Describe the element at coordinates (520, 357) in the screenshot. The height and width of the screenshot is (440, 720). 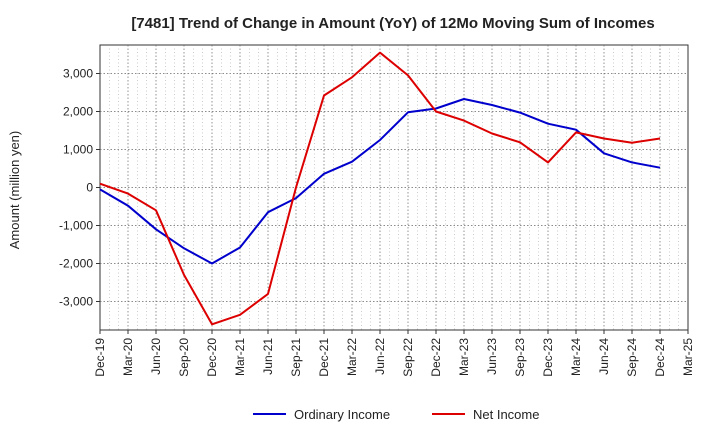
I see `x-tick-label: Sep-23` at that location.